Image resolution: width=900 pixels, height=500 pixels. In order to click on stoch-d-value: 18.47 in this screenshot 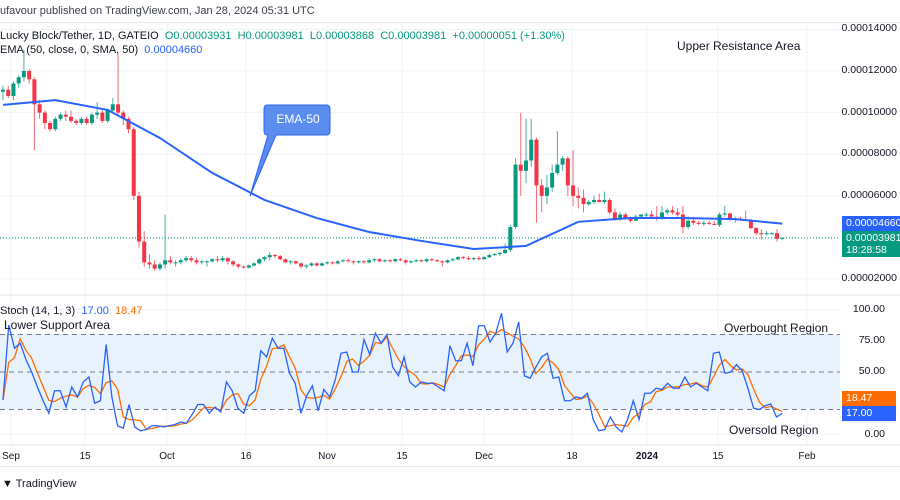, I will do `click(129, 311)`.